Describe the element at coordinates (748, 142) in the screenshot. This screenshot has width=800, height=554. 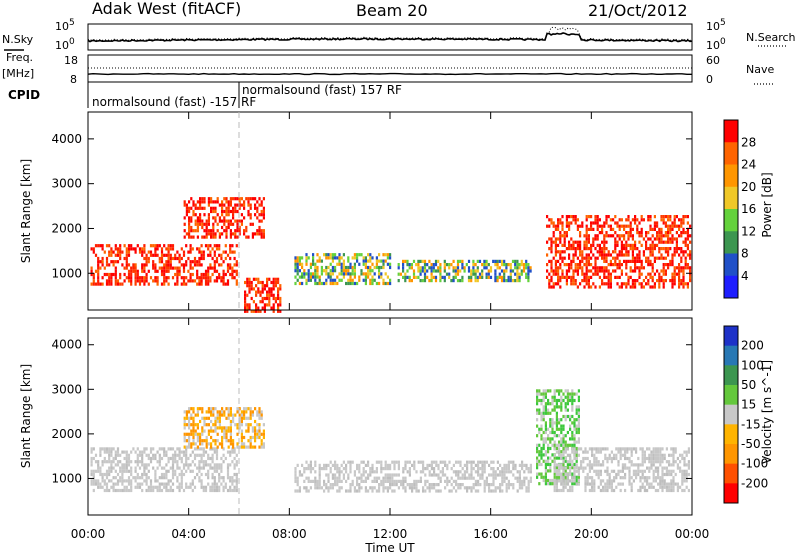
I see `colorbar-tick-label: 28` at that location.